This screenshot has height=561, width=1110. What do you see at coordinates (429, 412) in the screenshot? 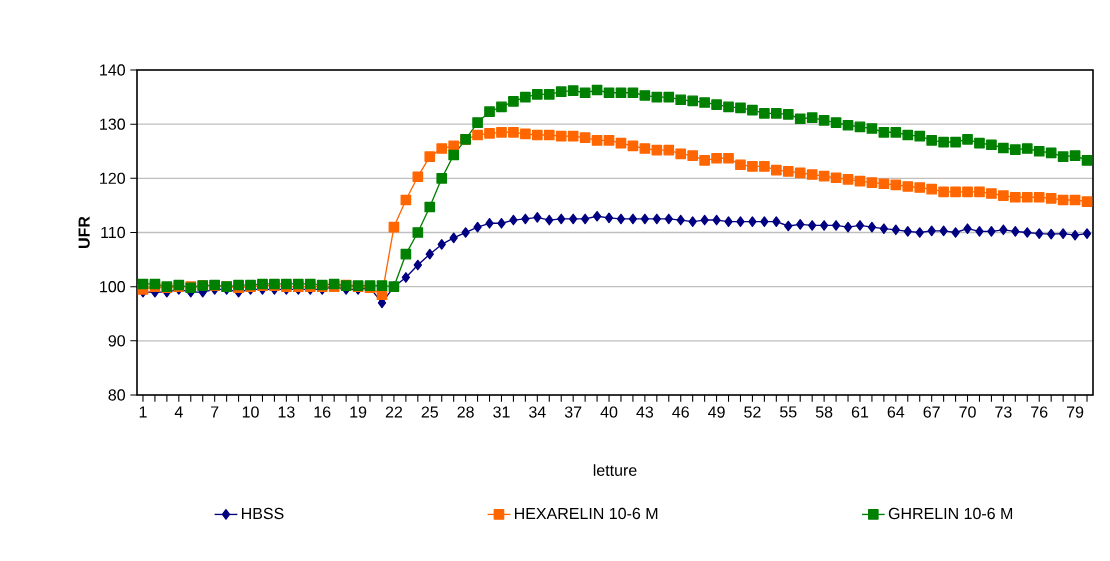
I see `x-tick-label: 25` at bounding box center [429, 412].